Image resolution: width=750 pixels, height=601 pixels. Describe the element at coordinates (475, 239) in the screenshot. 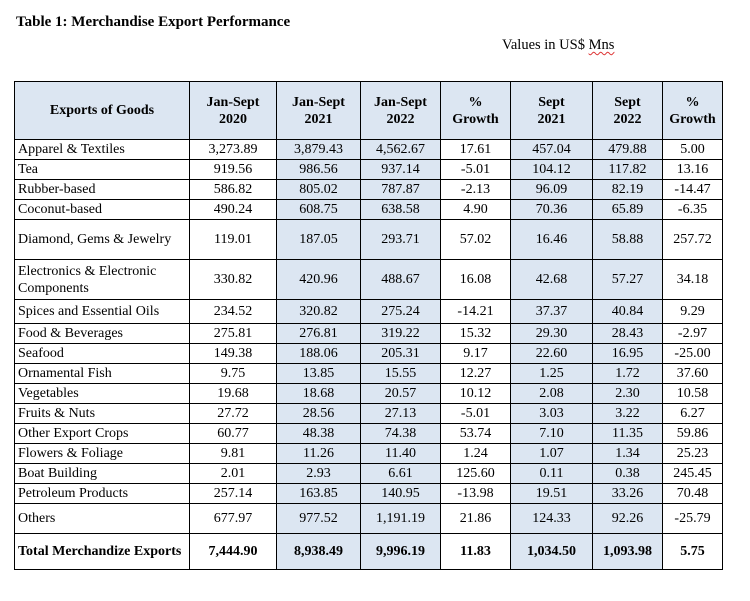

I see `row-value: 57.02` at that location.